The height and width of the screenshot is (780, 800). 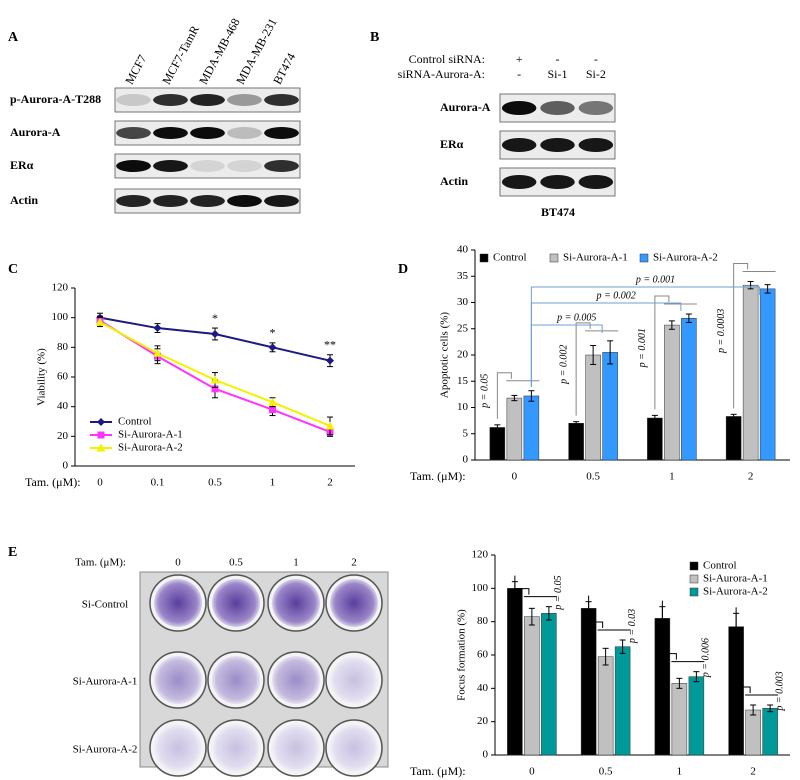 I want to click on significance-mark: *, so click(x=273, y=333).